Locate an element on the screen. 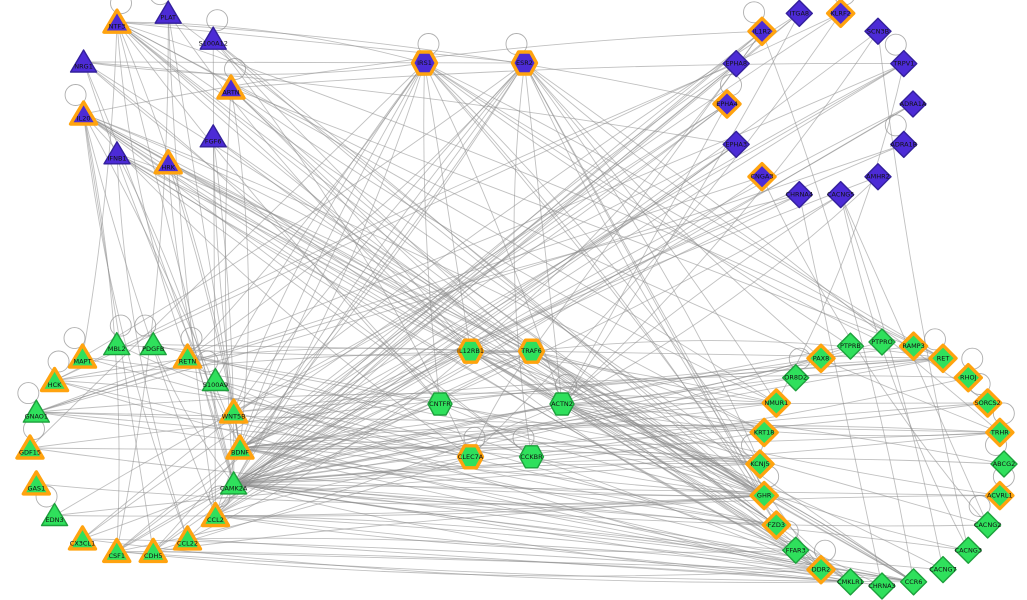  node-CACNG3: CACNG3 is located at coordinates (968, 550).